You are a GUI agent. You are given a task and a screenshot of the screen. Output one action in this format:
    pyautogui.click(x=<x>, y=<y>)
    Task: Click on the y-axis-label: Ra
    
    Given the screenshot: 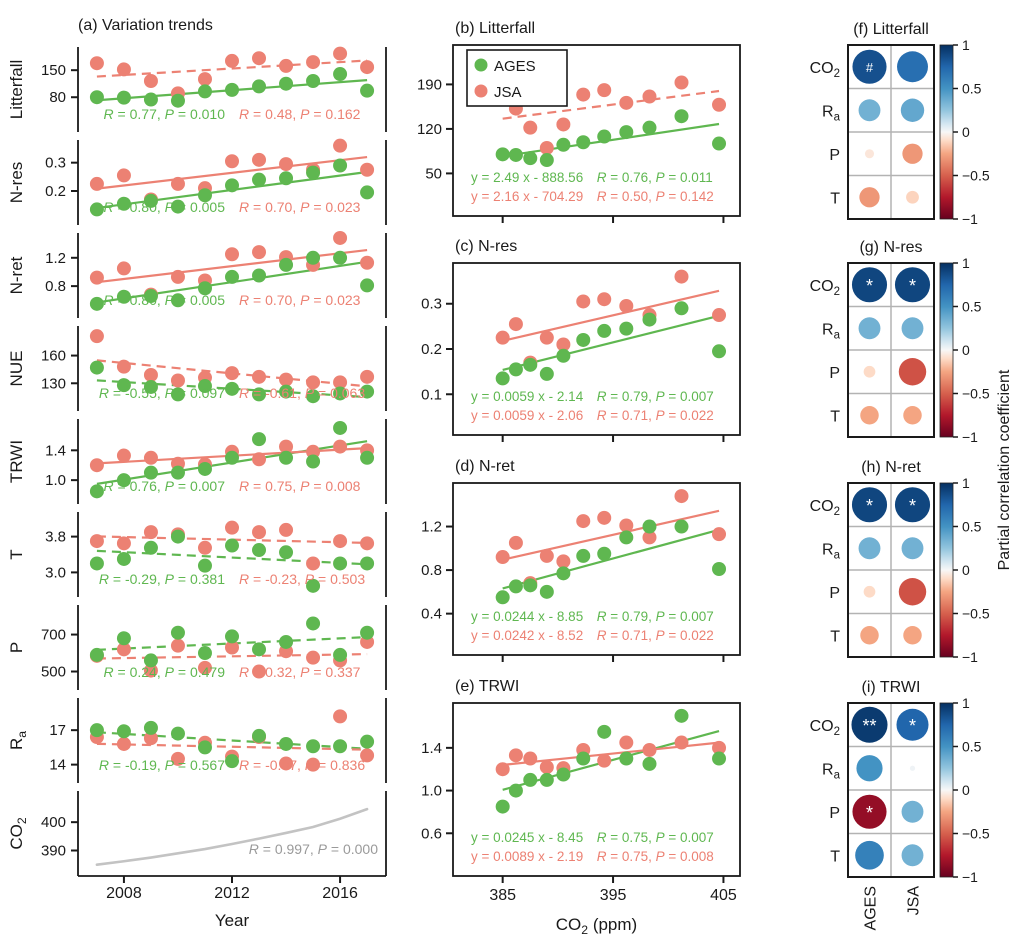 What is the action you would take?
    pyautogui.click(x=18, y=740)
    